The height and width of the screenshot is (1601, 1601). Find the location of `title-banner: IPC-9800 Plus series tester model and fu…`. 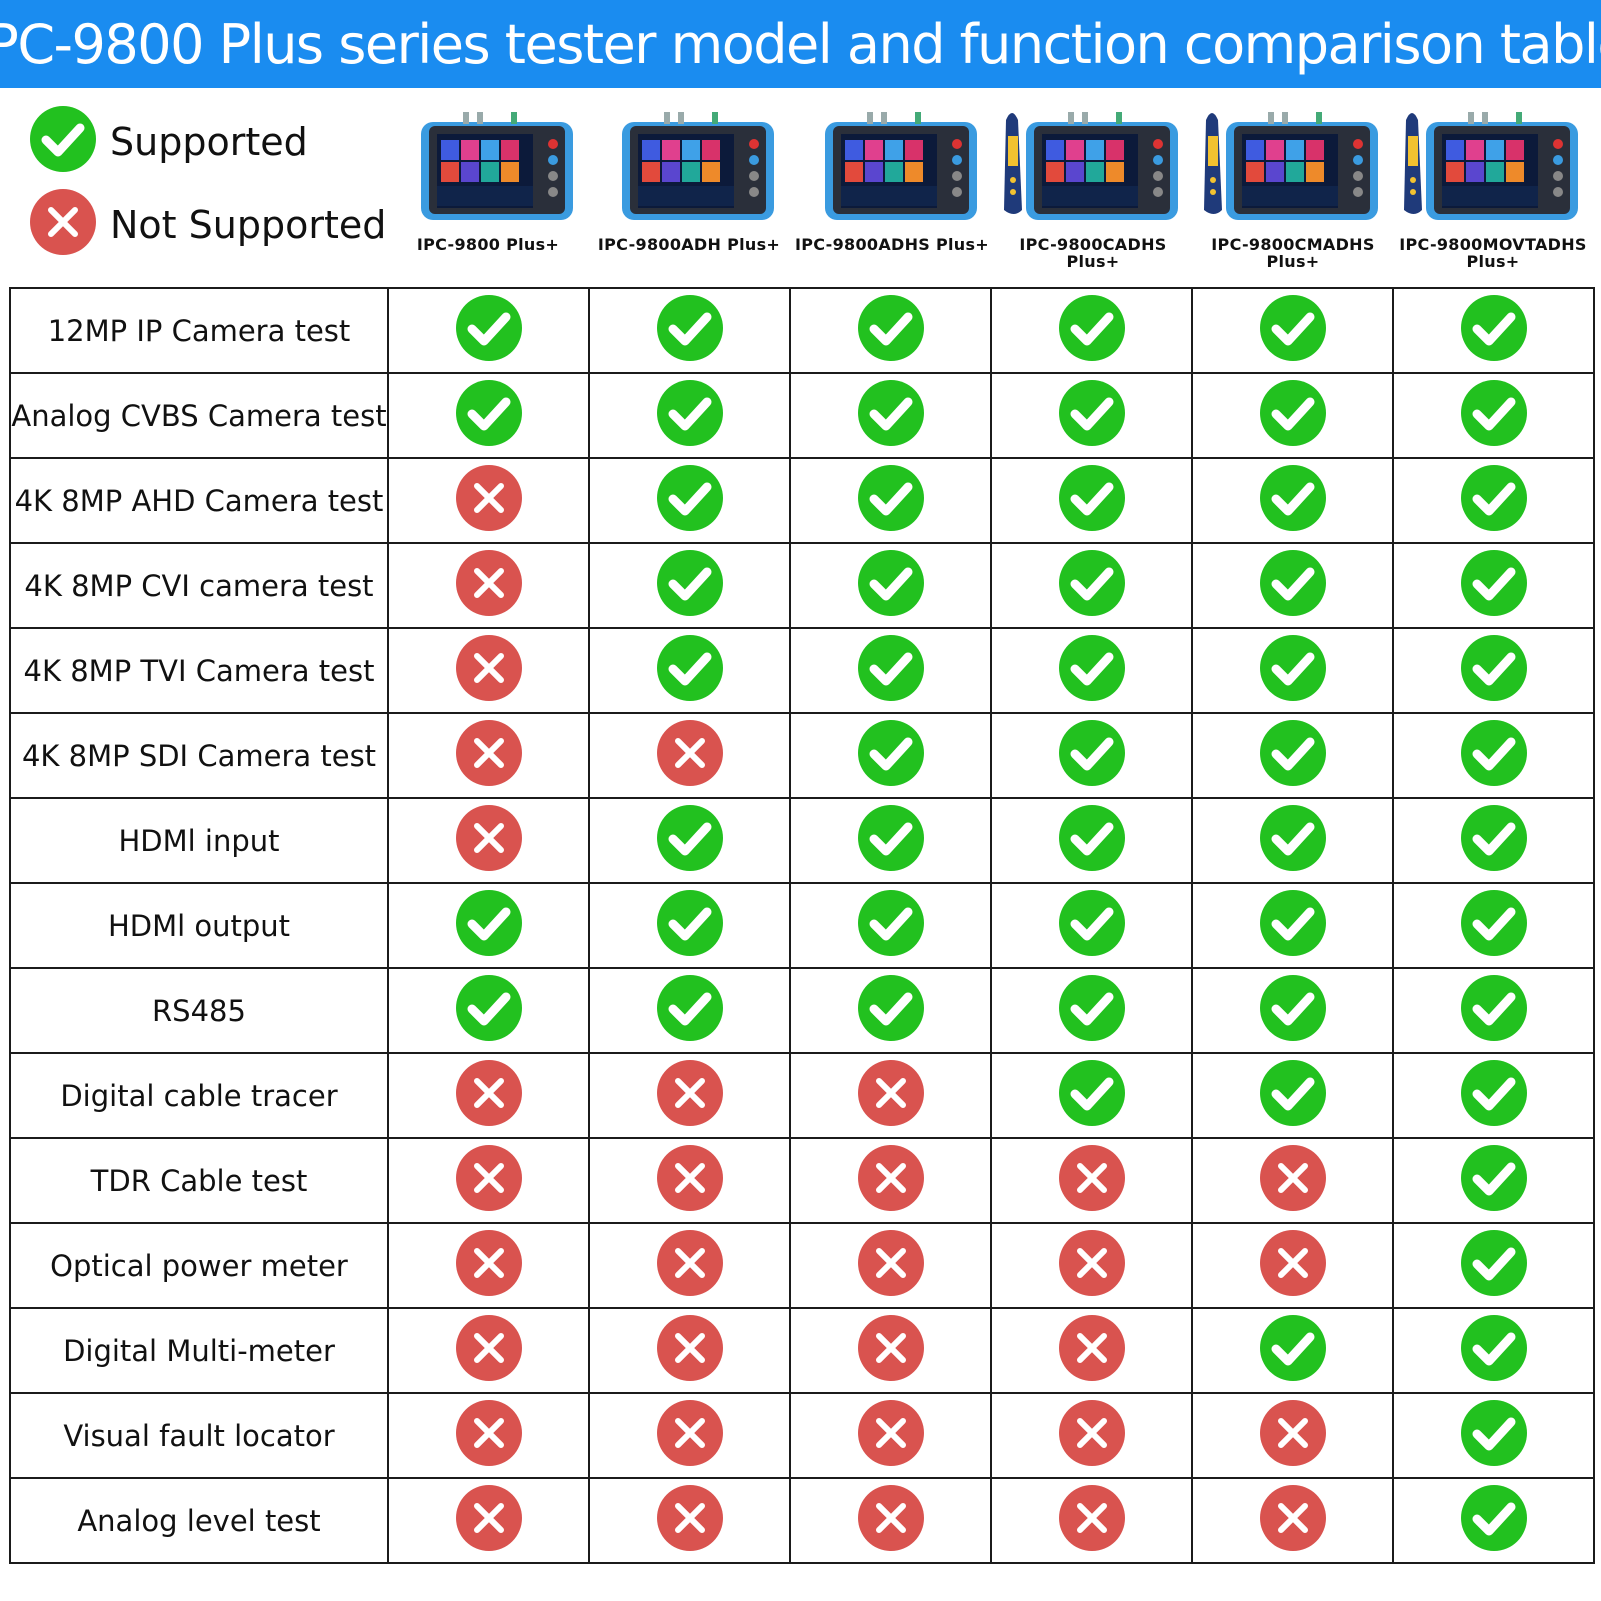

title-banner: IPC-9800 Plus series tester model and fu… is located at coordinates (800, 44).